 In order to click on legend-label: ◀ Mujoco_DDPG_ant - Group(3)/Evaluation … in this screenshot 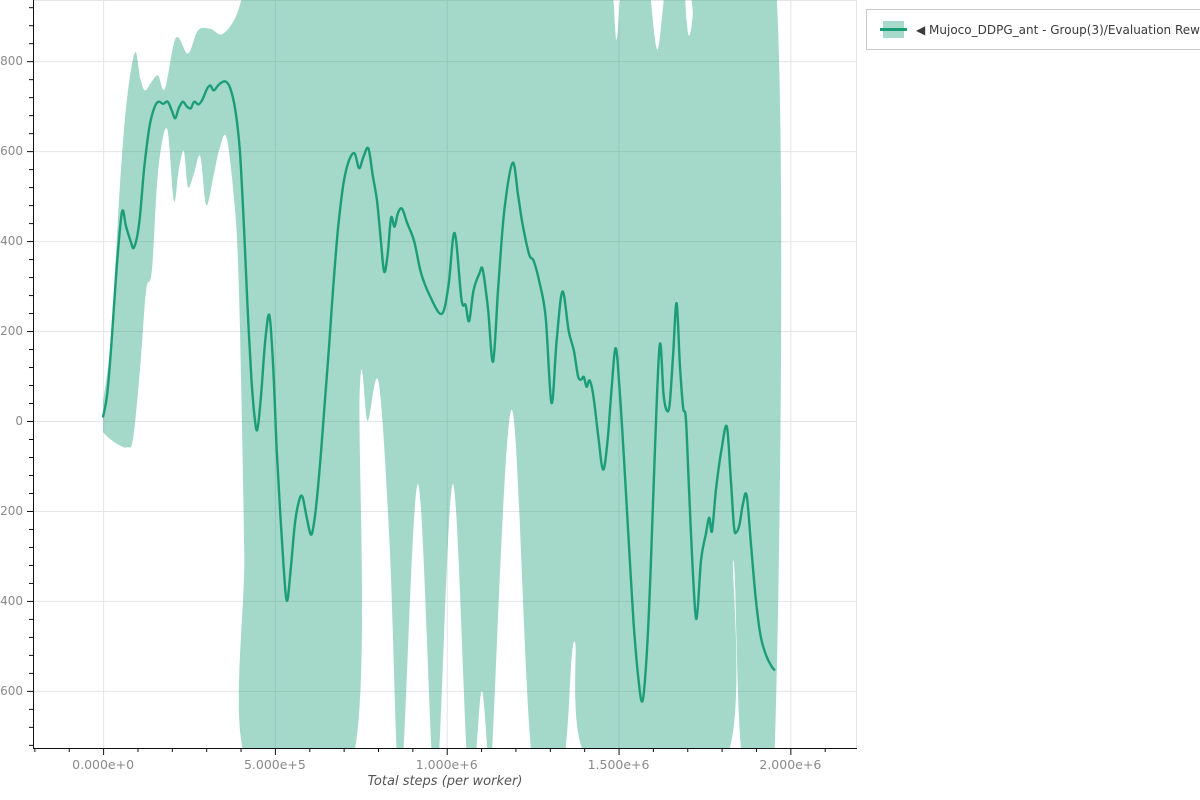, I will do `click(1058, 29)`.